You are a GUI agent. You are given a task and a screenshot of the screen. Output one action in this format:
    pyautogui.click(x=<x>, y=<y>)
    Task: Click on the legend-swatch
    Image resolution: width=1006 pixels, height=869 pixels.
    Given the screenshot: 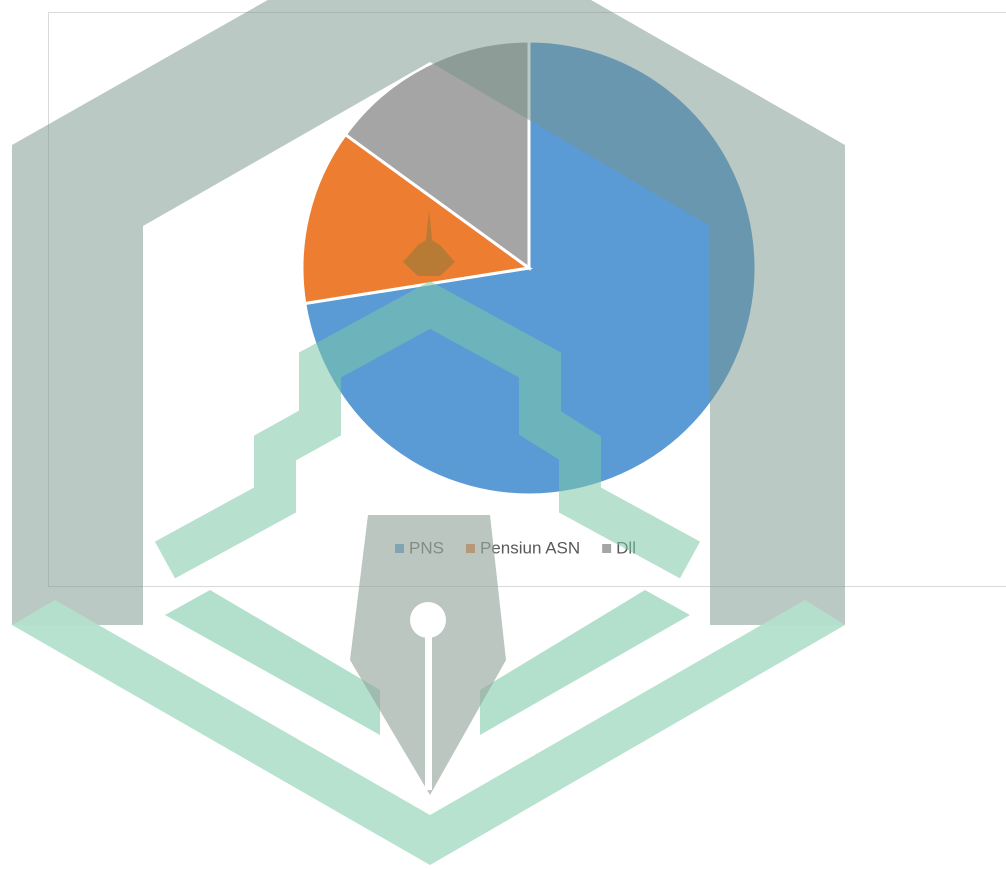 What is the action you would take?
    pyautogui.click(x=607, y=548)
    